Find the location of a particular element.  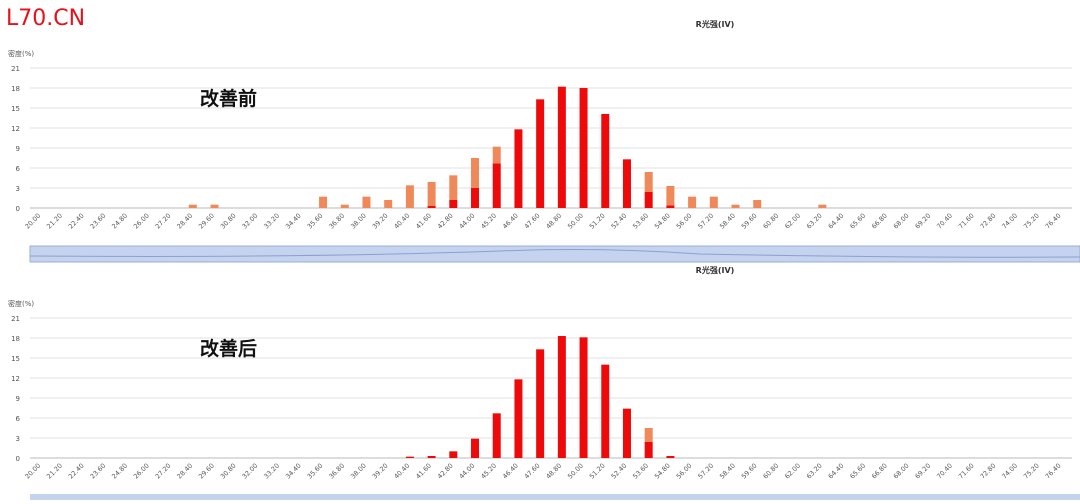

x-tick-label: 32.00 is located at coordinates (250, 471).